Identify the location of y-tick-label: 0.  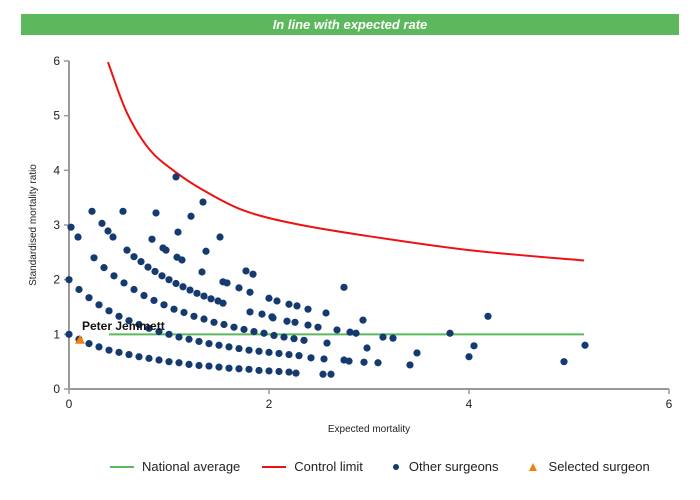
(56, 389).